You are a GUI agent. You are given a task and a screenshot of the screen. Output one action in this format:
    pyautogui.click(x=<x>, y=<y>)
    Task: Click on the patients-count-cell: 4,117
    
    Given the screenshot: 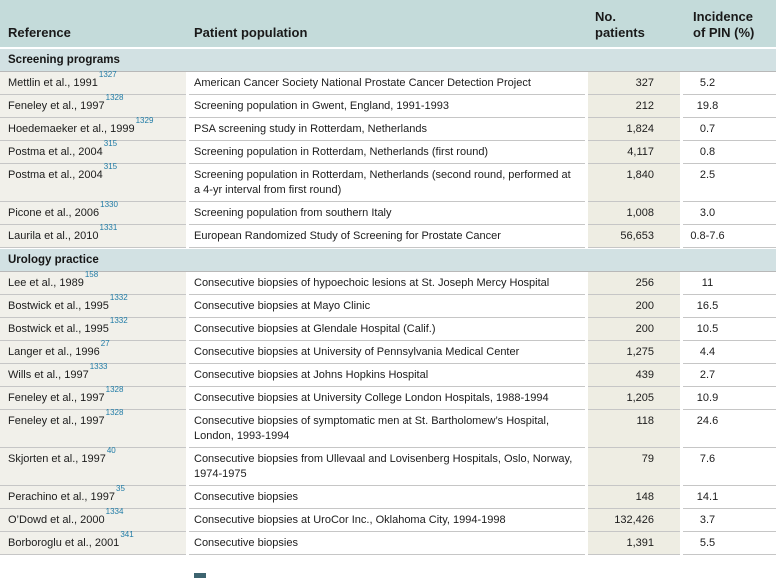 What is the action you would take?
    pyautogui.click(x=634, y=152)
    